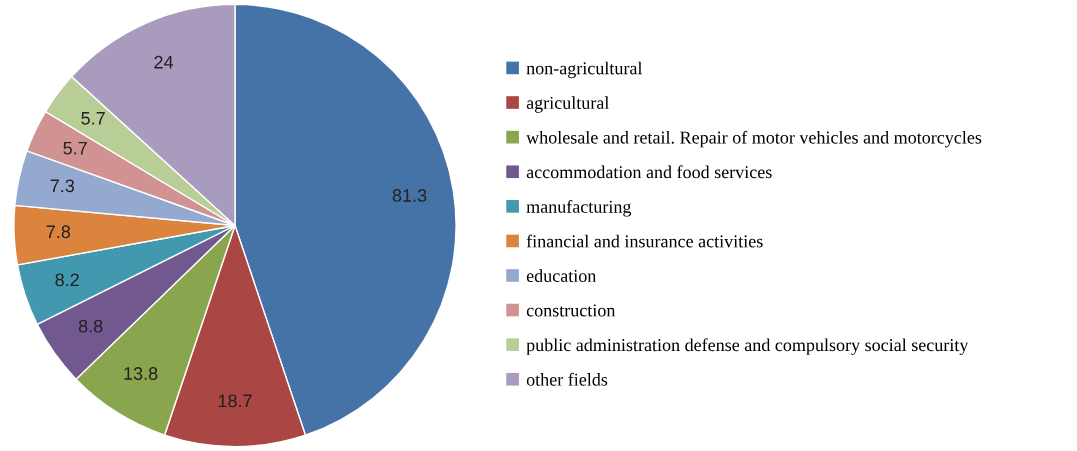 This screenshot has height=451, width=1077. What do you see at coordinates (90, 326) in the screenshot?
I see `data-label: 8.8` at bounding box center [90, 326].